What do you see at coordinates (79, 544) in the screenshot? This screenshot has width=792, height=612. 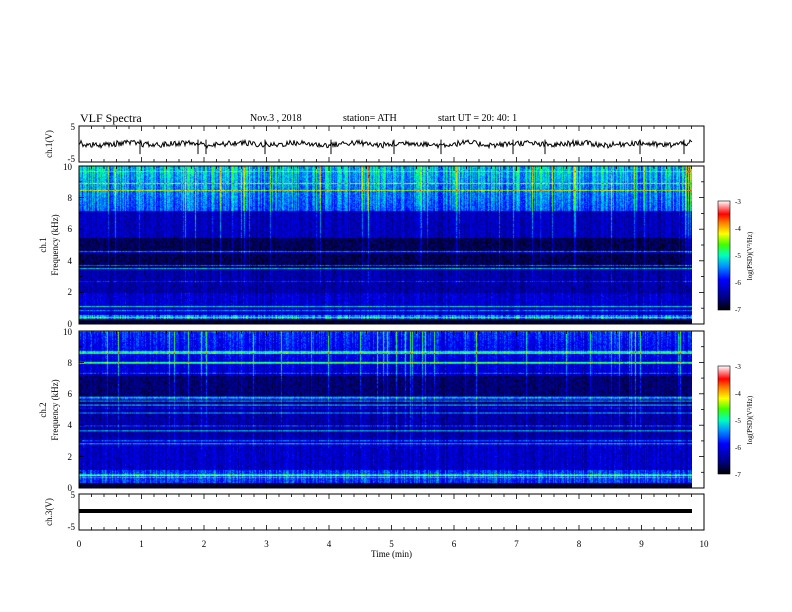 I see `xtick-0: 0` at bounding box center [79, 544].